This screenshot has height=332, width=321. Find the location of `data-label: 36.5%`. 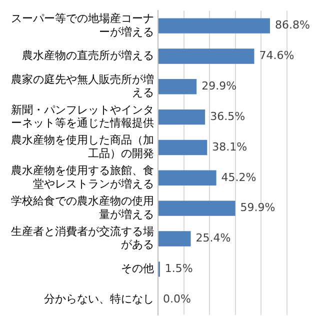

data-label: 36.5% is located at coordinates (228, 116).